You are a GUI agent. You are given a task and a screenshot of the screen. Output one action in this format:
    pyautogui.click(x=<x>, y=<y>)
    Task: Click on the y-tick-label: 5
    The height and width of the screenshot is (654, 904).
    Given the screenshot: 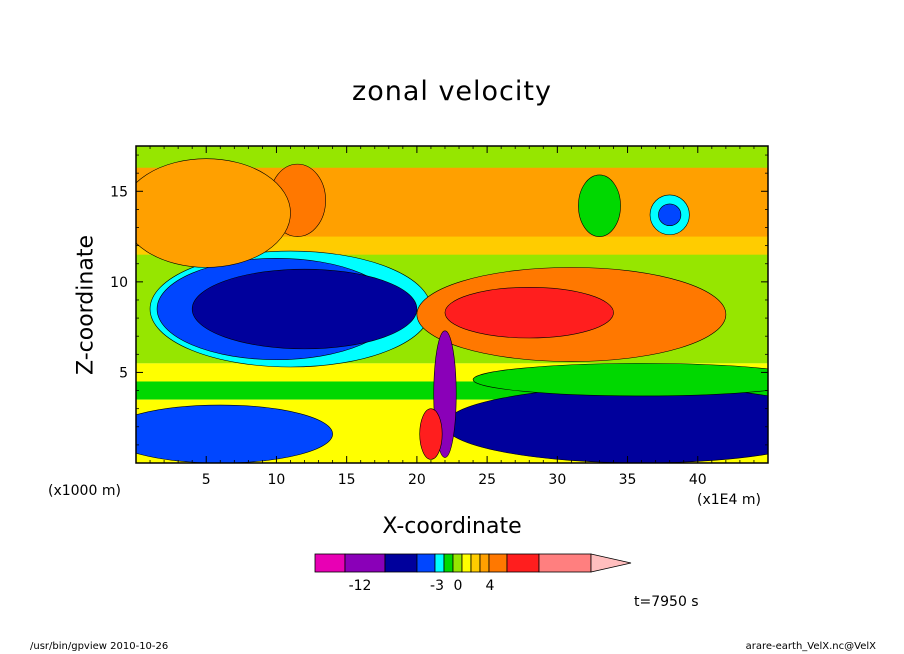 What is the action you would take?
    pyautogui.click(x=123, y=373)
    